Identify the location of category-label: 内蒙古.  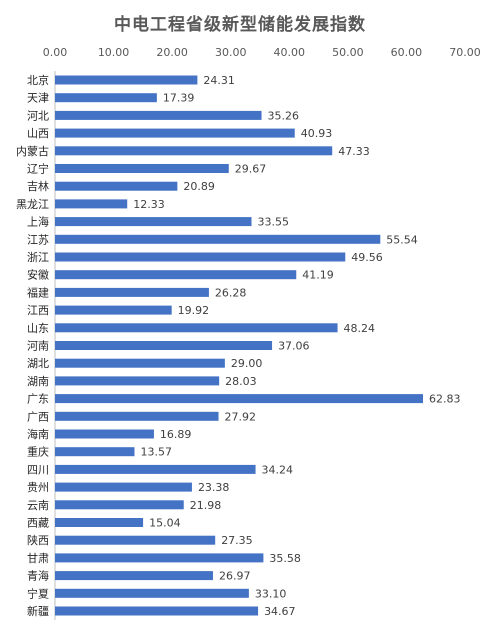
(32, 151).